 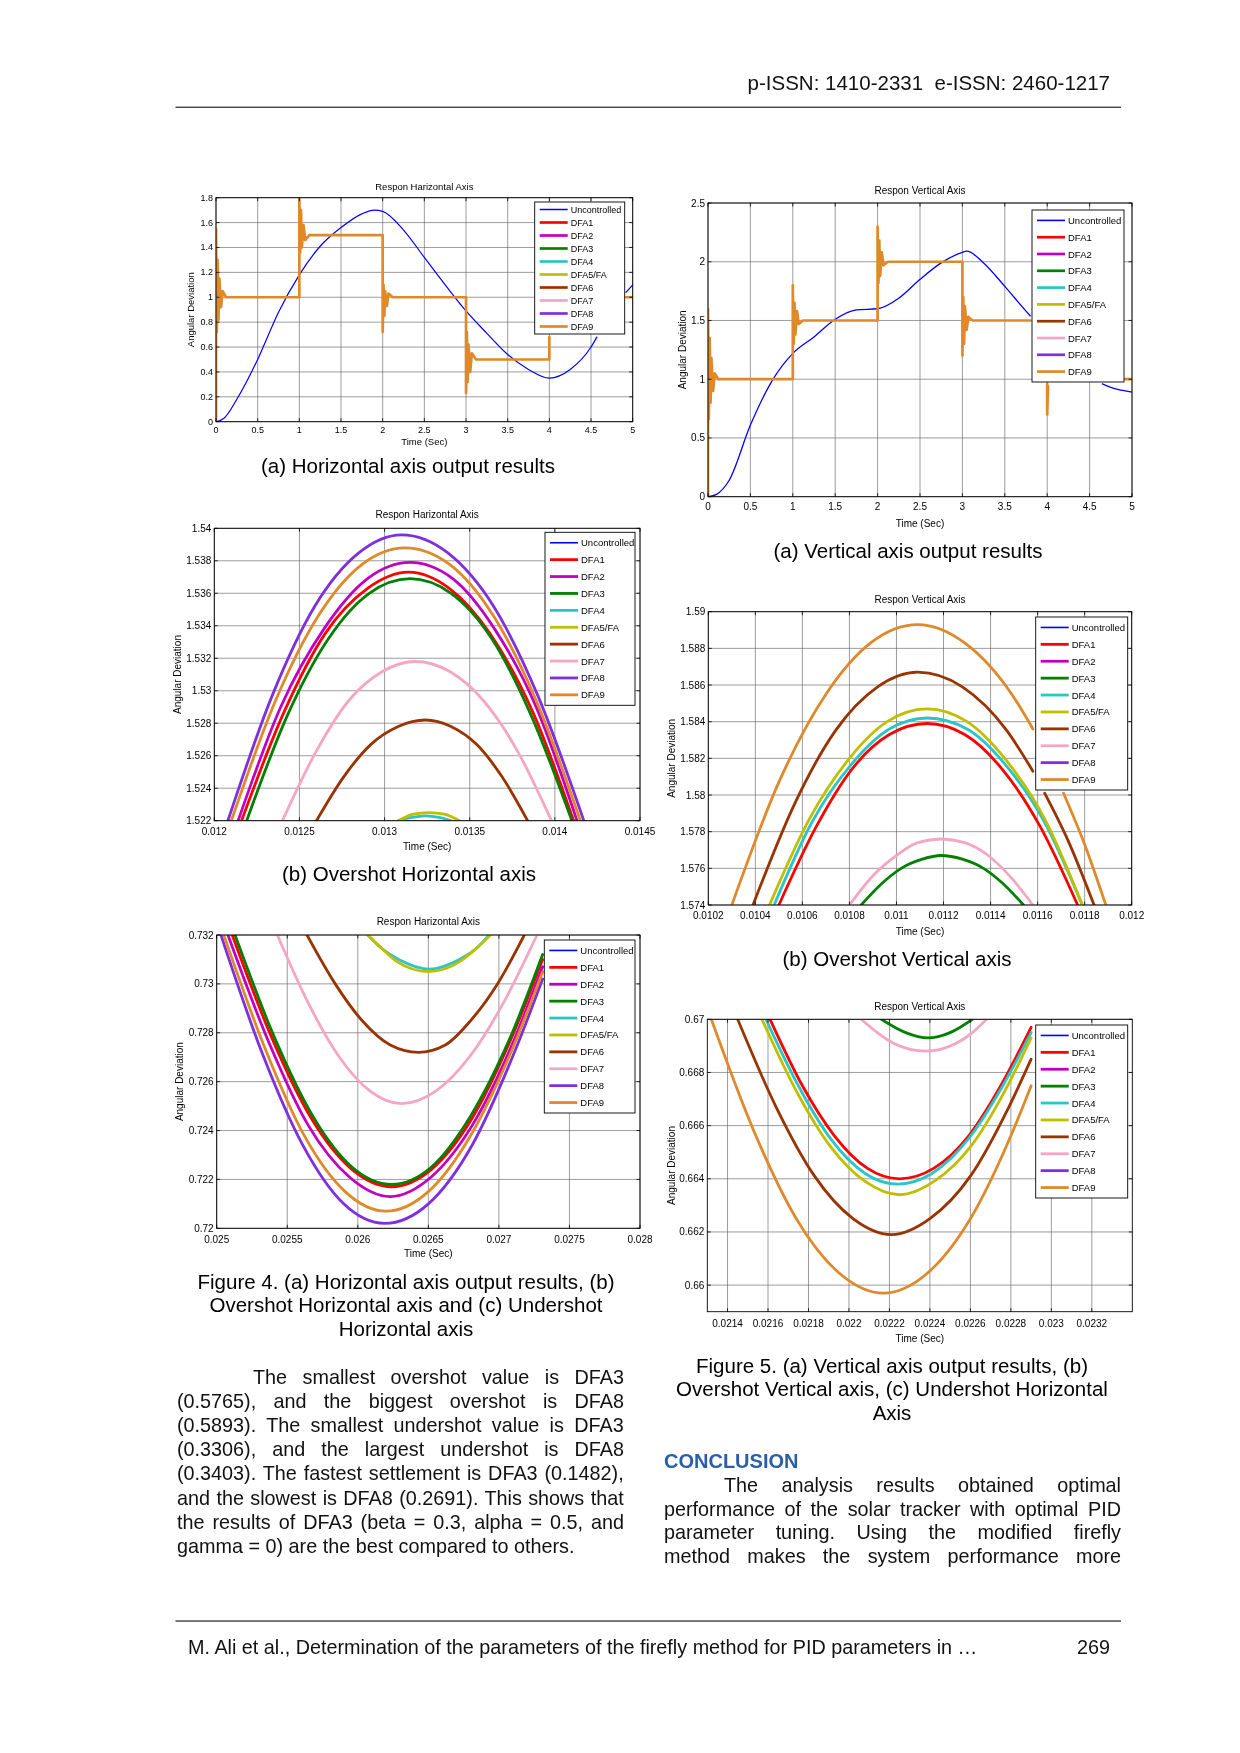 I want to click on y-tick-label: 1.538, so click(x=199, y=561).